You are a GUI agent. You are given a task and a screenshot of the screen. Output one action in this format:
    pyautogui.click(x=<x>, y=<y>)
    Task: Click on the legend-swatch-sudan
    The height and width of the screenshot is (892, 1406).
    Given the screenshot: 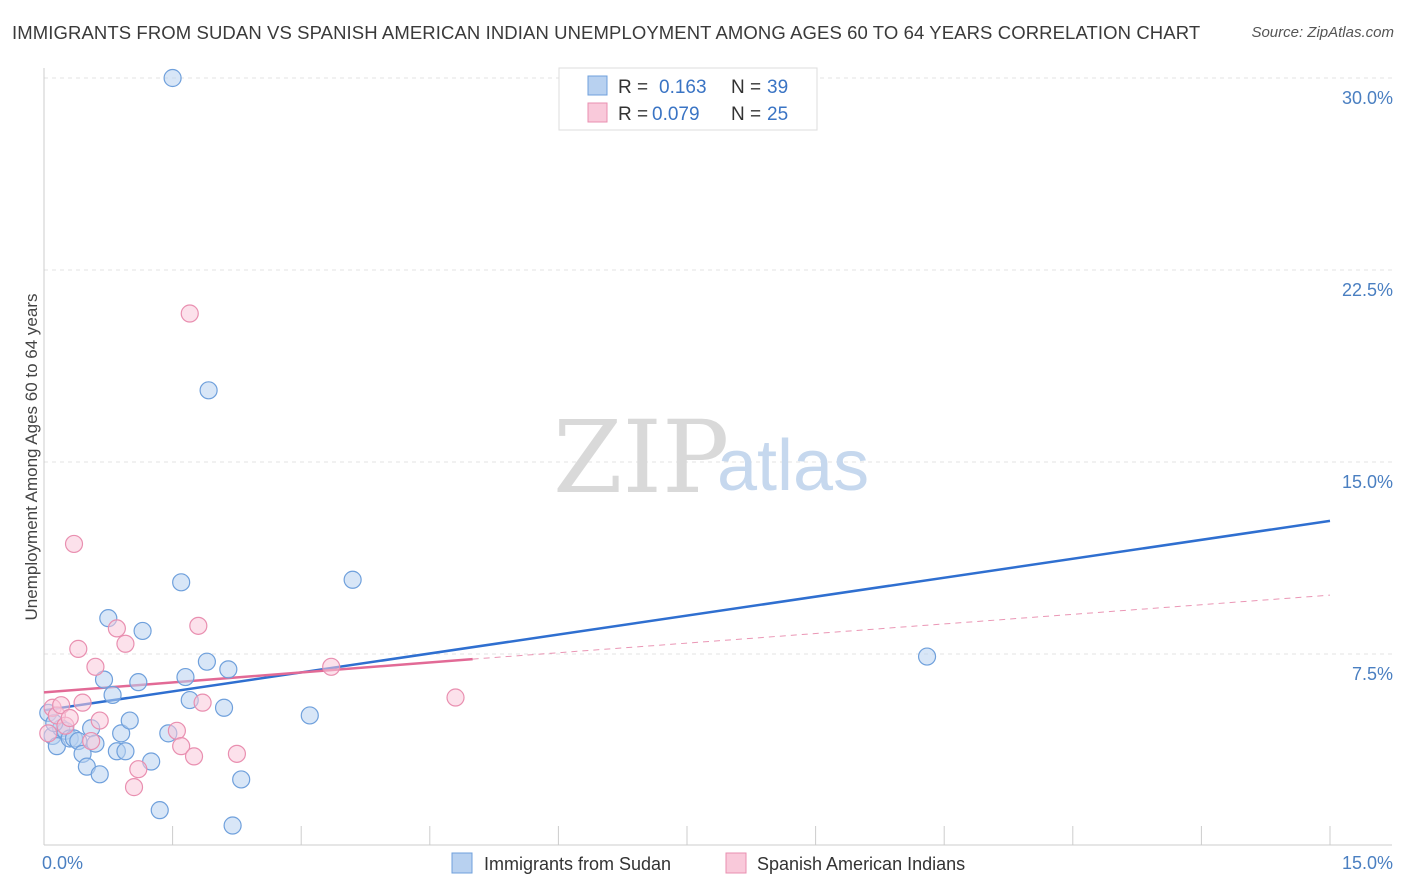 What is the action you would take?
    pyautogui.click(x=597, y=85)
    